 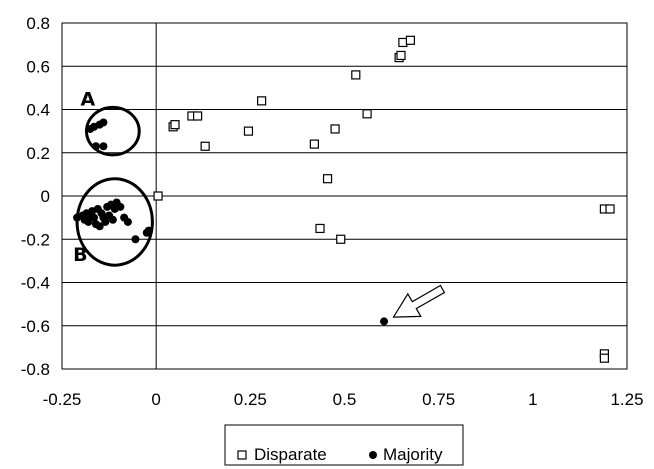 What do you see at coordinates (38, 153) in the screenshot?
I see `y-tick-label: 0.2` at bounding box center [38, 153].